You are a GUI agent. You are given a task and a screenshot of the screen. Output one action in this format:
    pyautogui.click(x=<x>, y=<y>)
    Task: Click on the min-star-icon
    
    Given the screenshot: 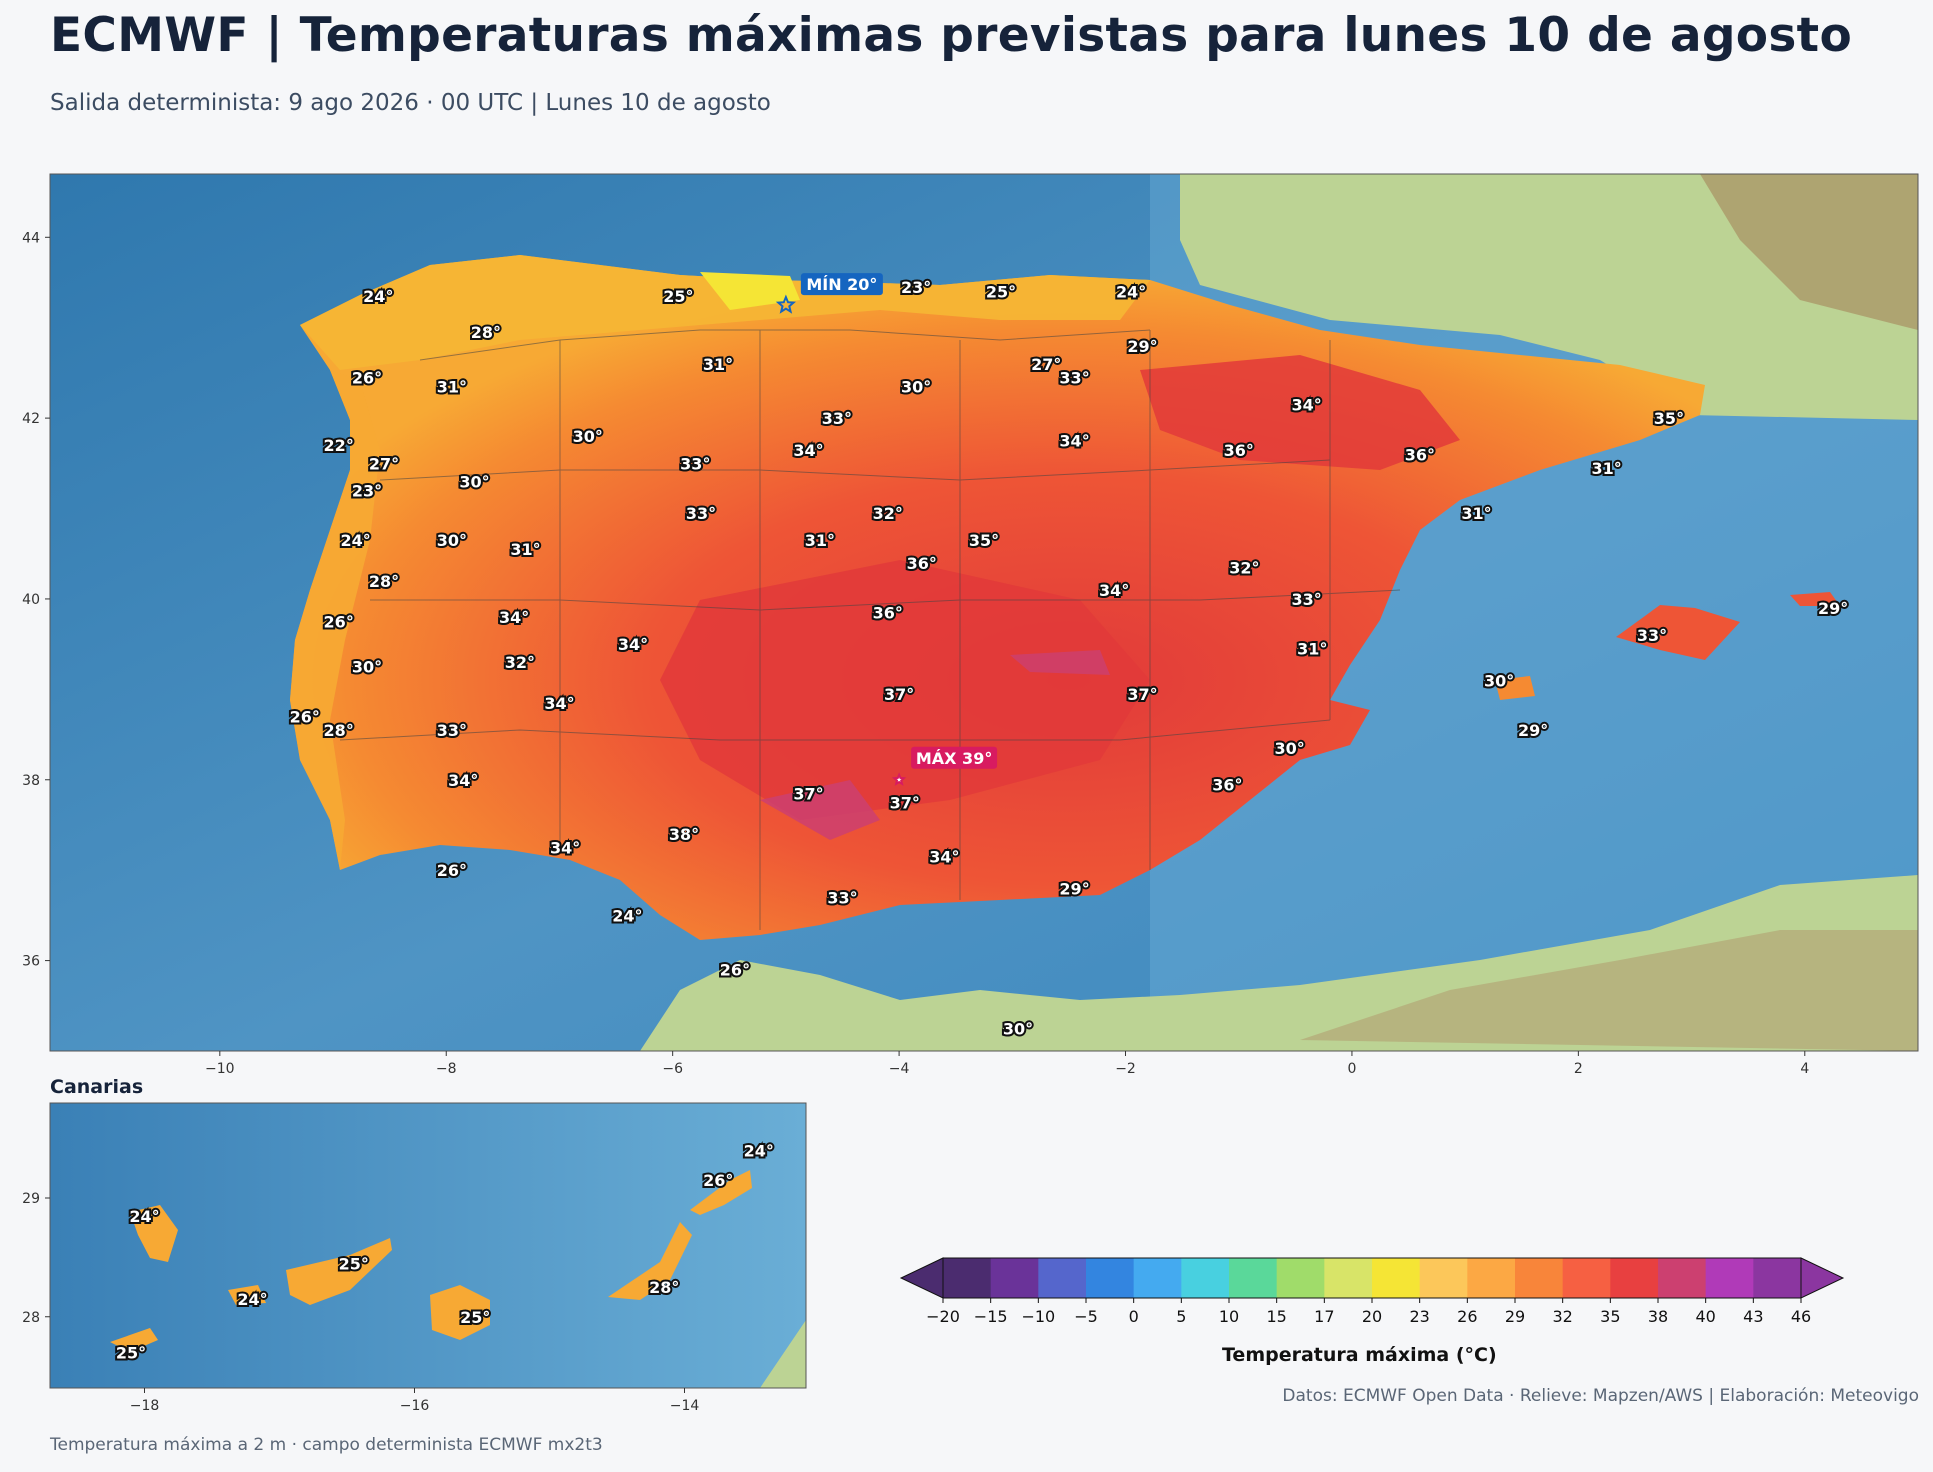 What is the action you would take?
    pyautogui.click(x=785, y=304)
    